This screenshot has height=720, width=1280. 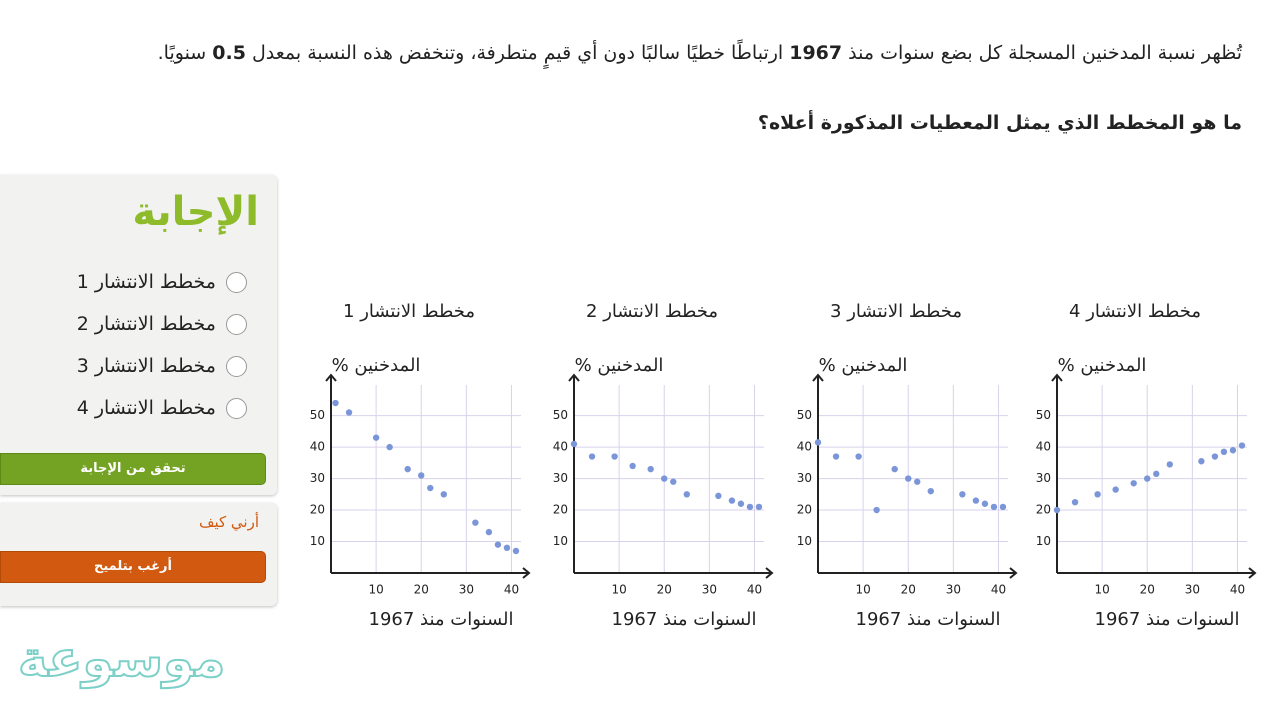 I want to click on question-number: 0.5, so click(x=229, y=53).